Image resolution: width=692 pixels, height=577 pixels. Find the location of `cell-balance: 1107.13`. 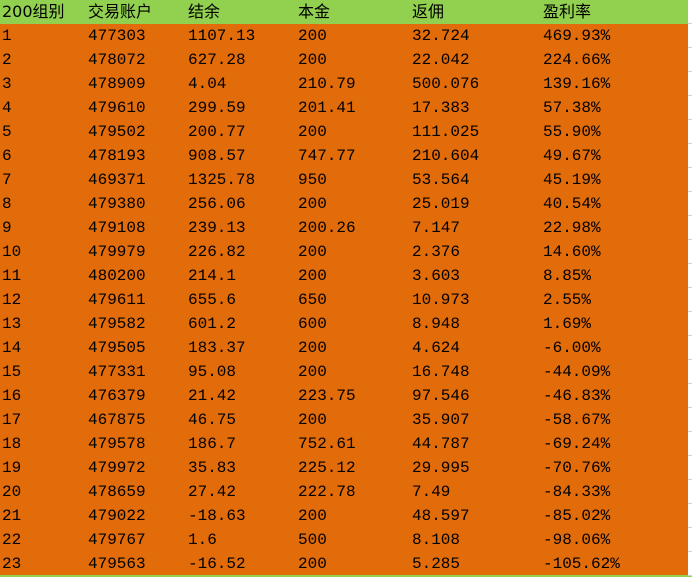

cell-balance: 1107.13 is located at coordinates (222, 36).